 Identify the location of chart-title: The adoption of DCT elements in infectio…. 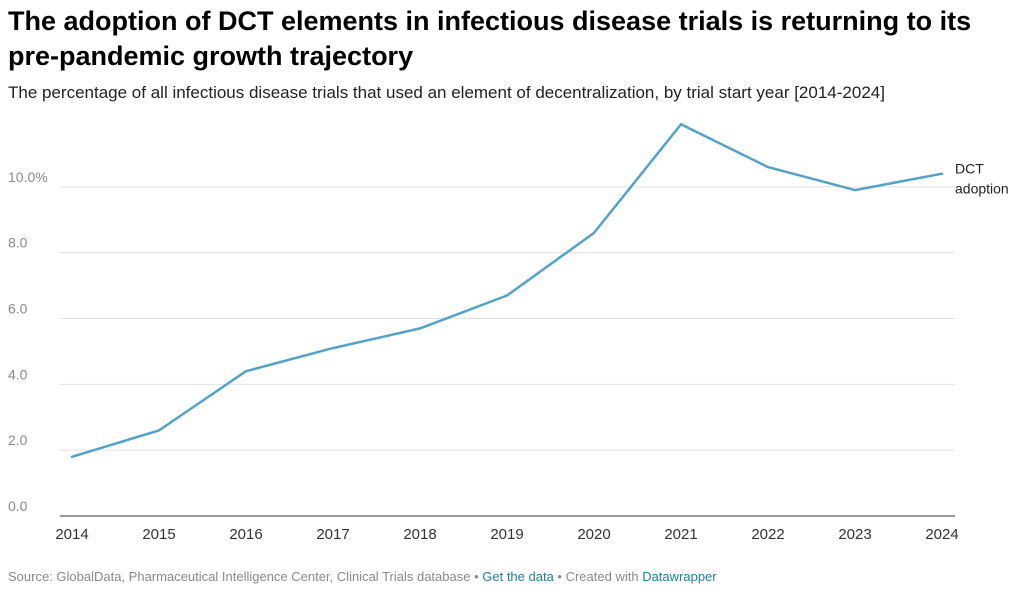
(490, 38).